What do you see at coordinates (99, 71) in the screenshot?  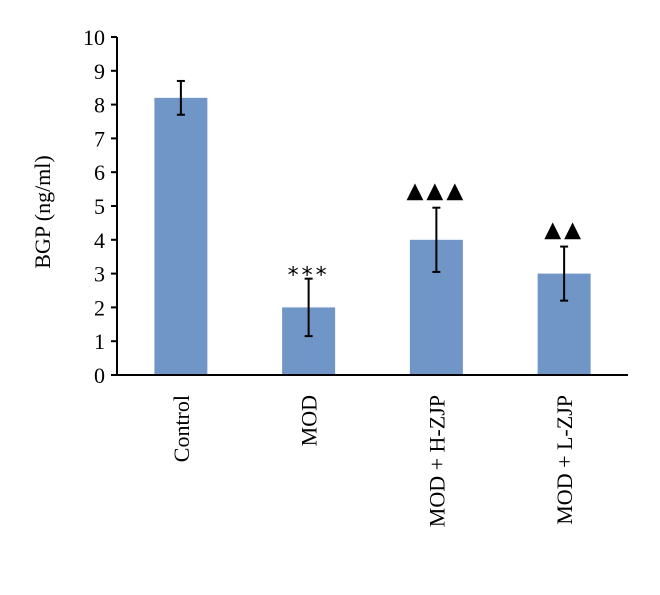 I see `y-tick-label: 9` at bounding box center [99, 71].